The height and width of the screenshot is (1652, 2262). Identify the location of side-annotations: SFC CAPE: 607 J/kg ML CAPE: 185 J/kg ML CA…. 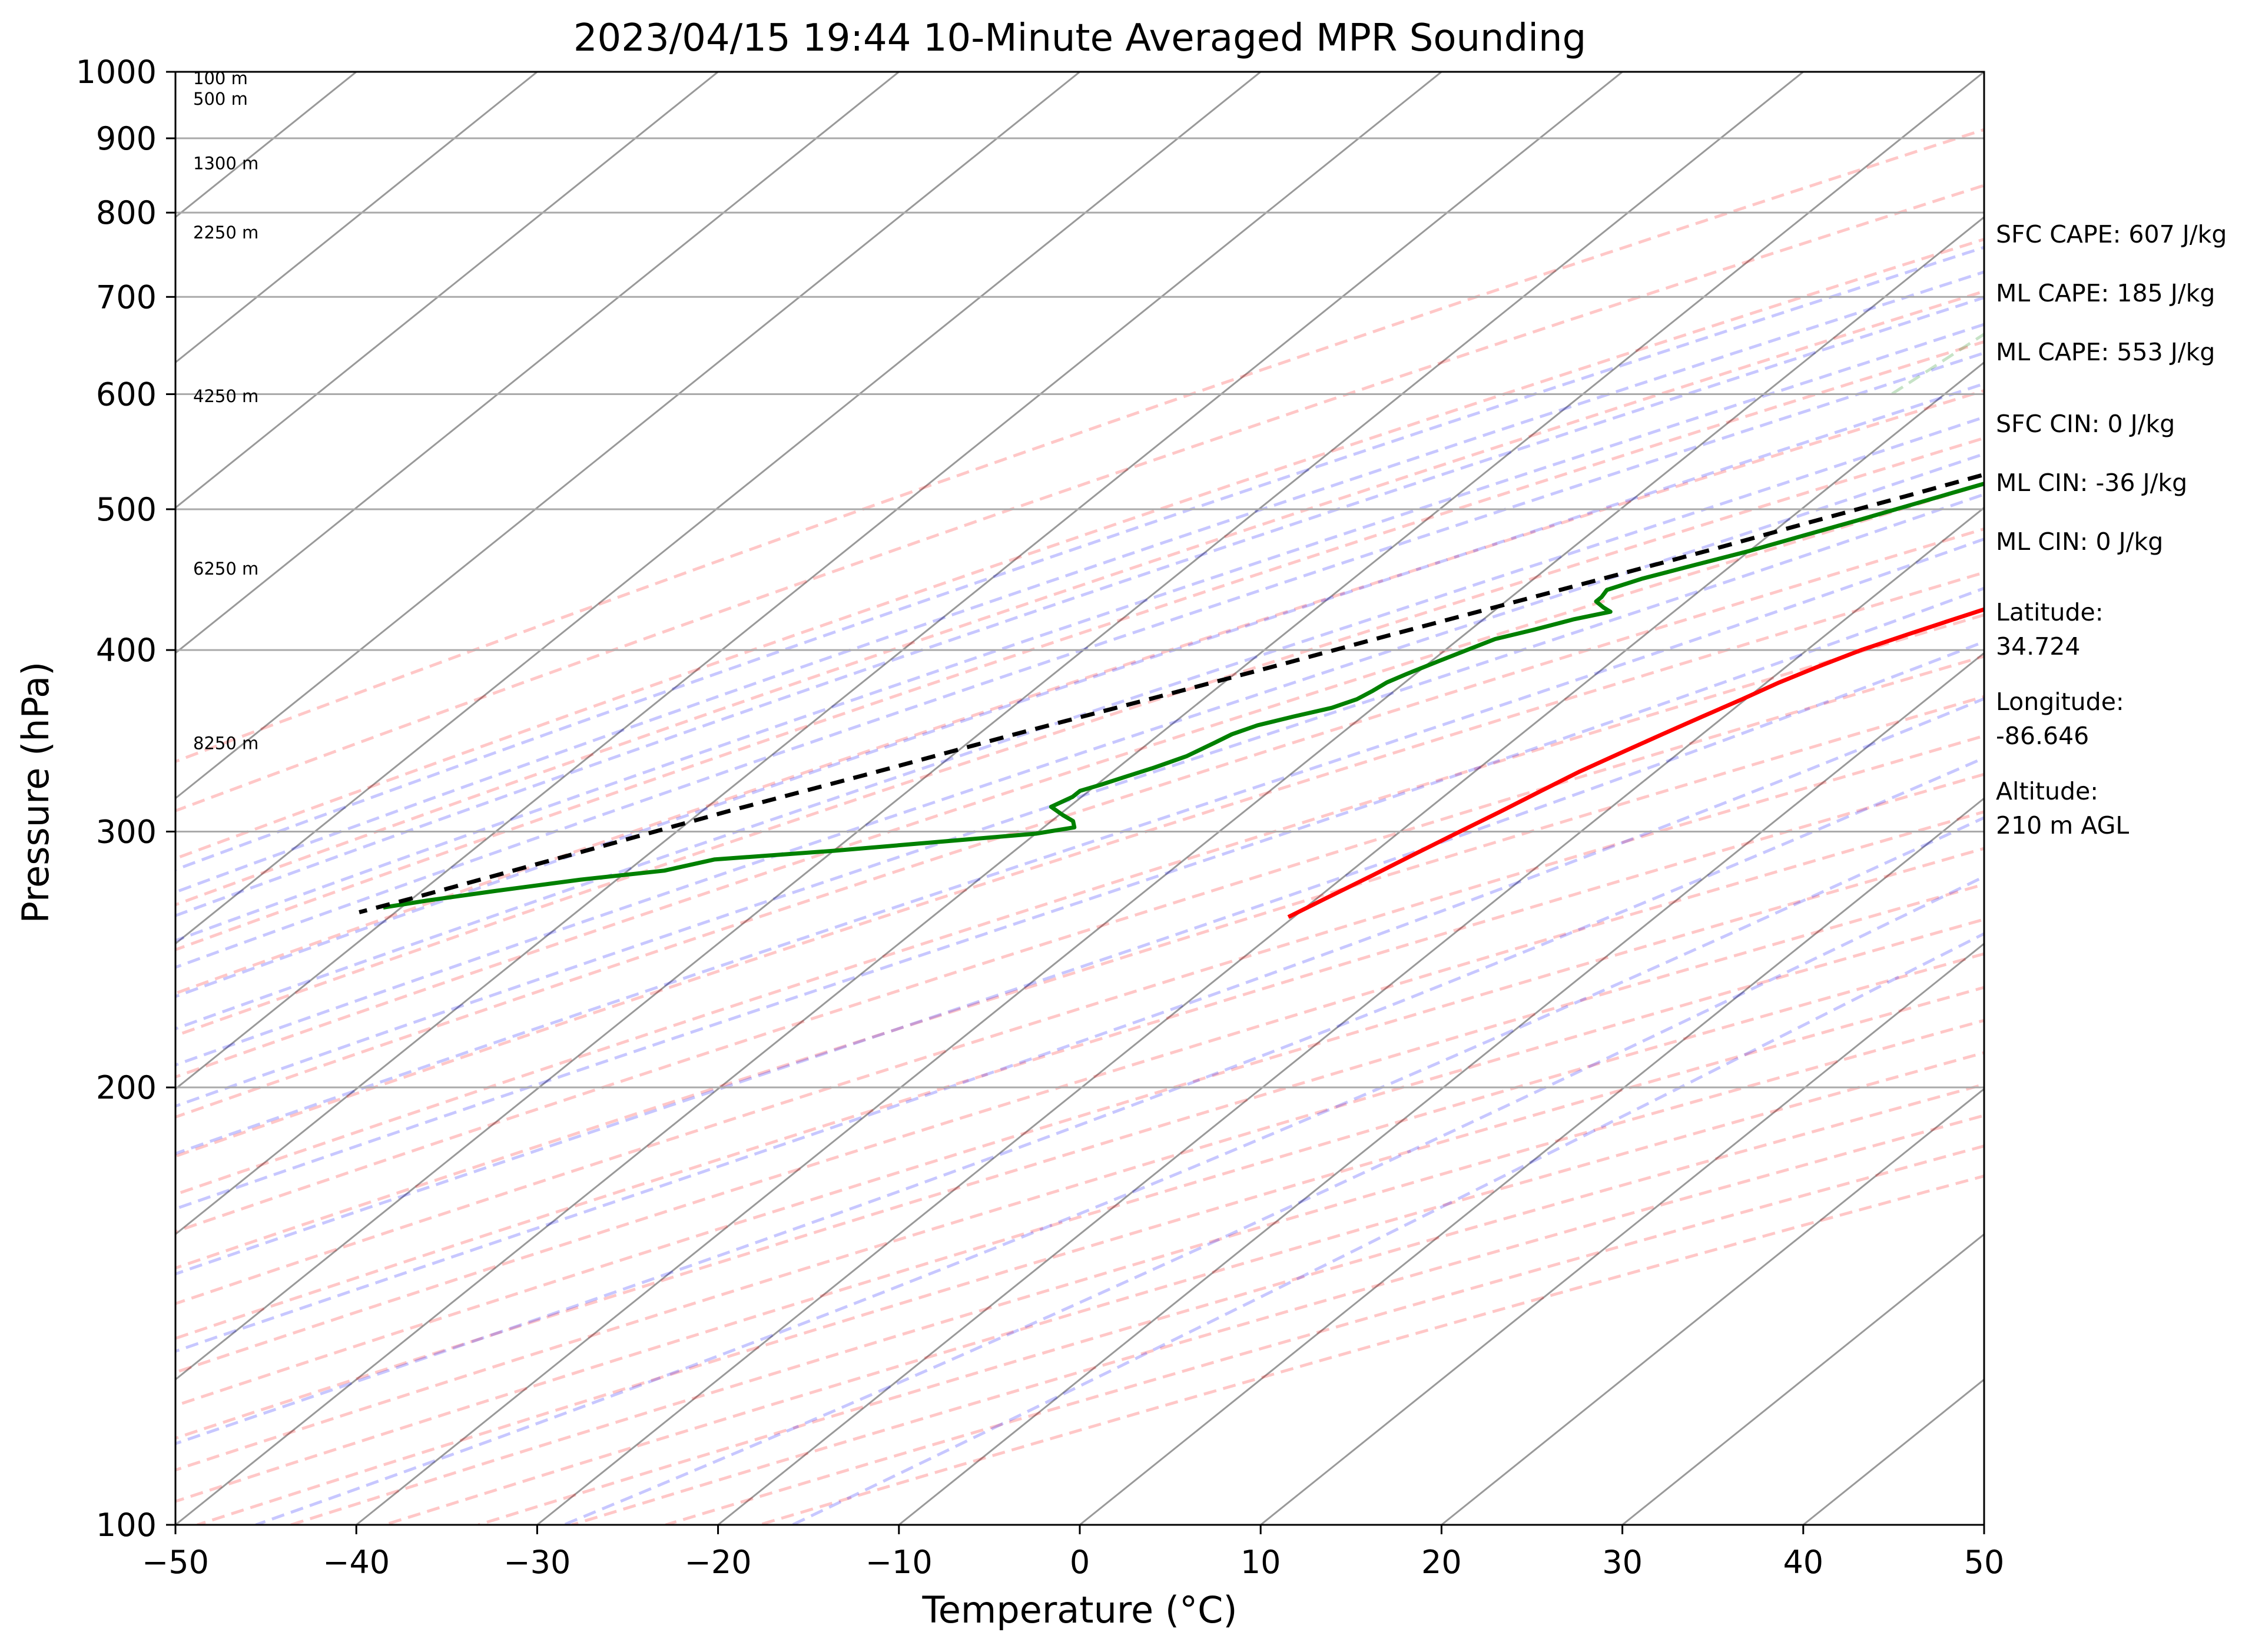
(2111, 530).